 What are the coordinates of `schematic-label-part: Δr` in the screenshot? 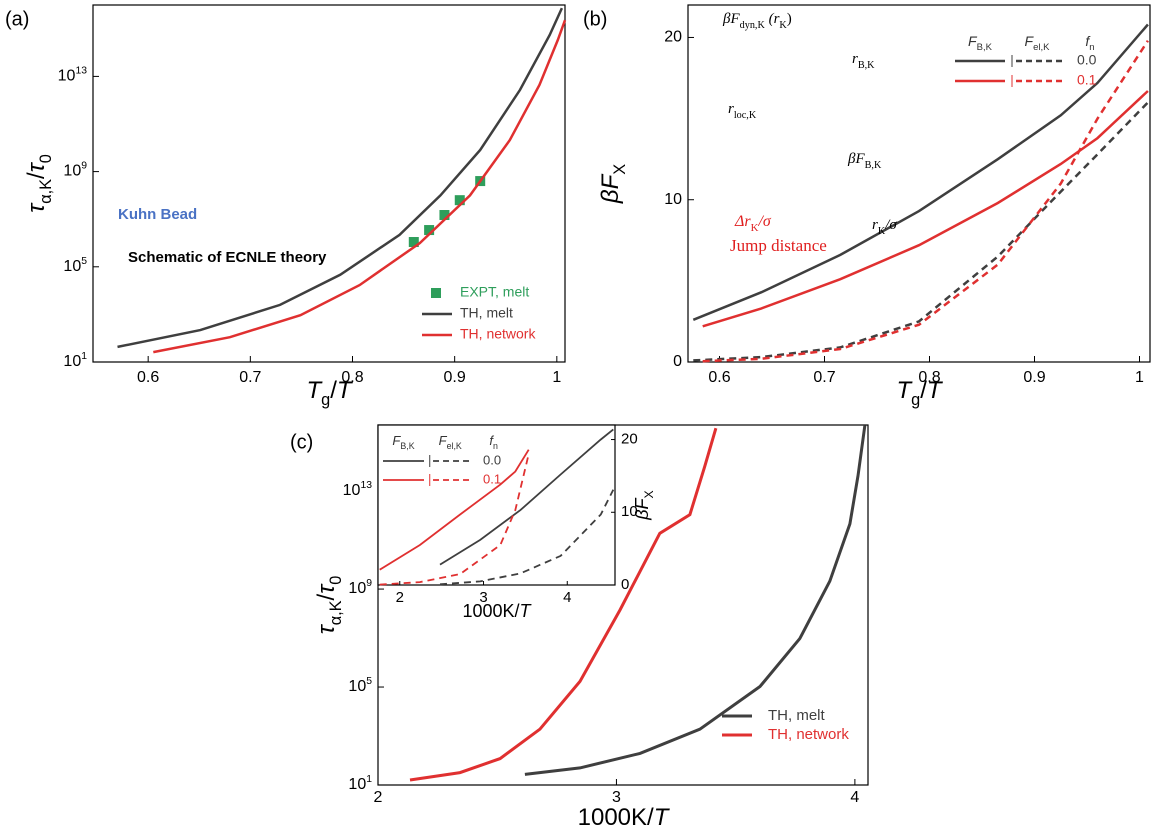 It's located at (742, 221).